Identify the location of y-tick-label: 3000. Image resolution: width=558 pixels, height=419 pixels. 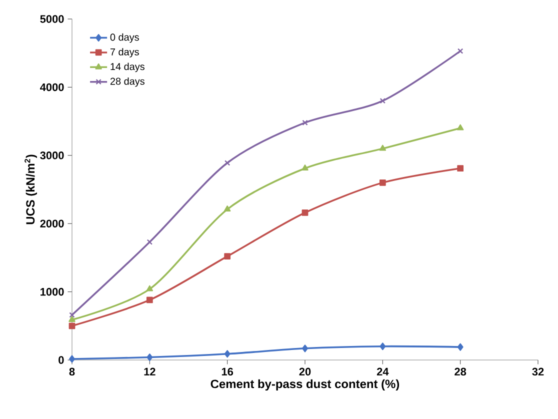
(52, 156).